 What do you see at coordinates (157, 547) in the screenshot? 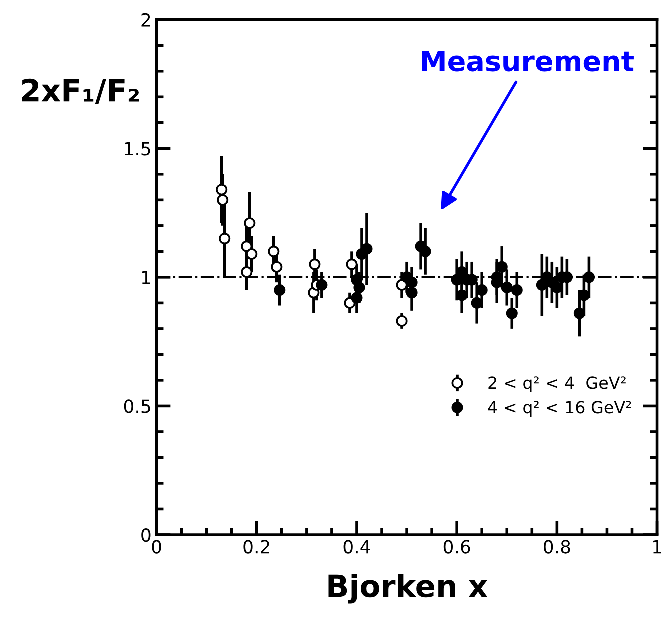
I see `x-tick-label: 0` at bounding box center [157, 547].